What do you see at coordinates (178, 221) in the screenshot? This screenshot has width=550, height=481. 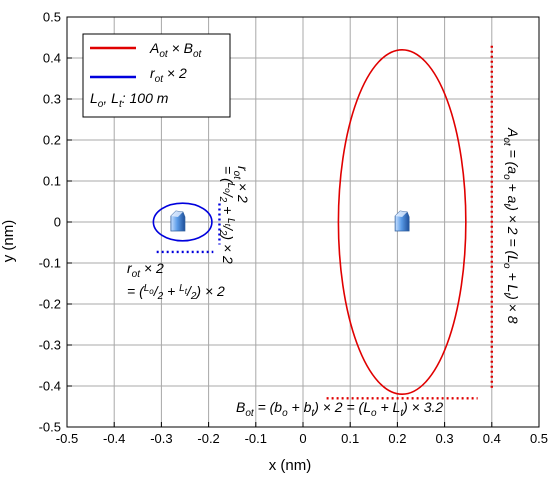 I see `target-marker-left` at bounding box center [178, 221].